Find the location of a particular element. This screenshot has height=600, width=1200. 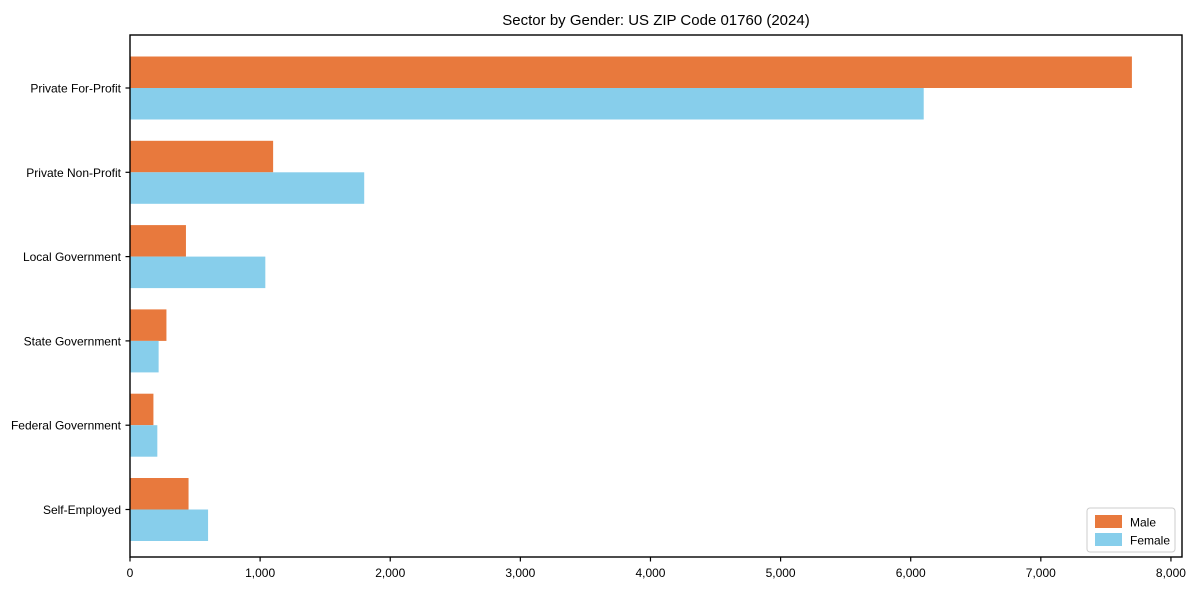

x-tick-label-7000: 7,000 is located at coordinates (1041, 573).